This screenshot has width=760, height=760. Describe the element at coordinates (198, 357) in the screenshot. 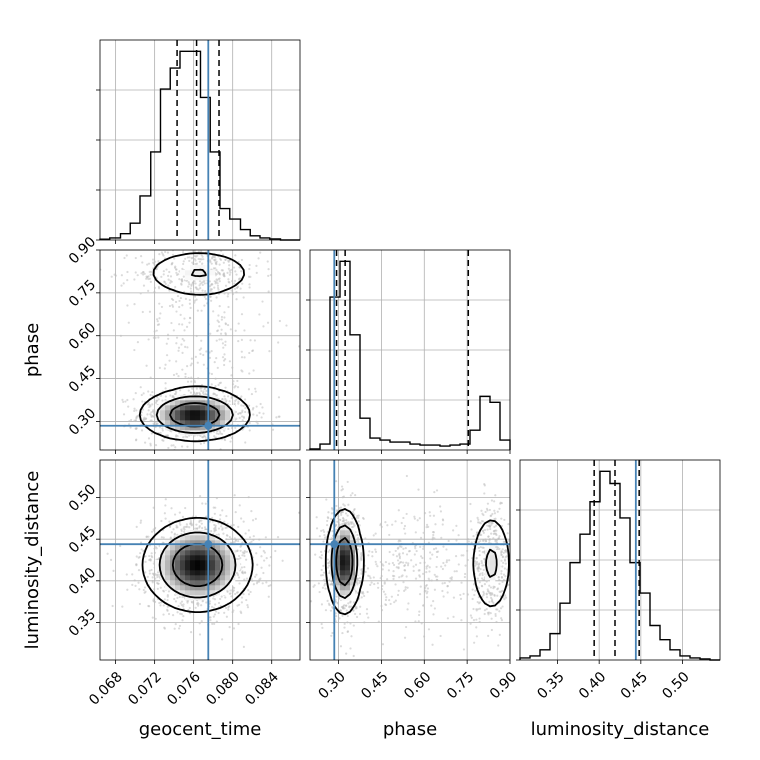

I see `panel-phase-vs-geocent_time` at that location.